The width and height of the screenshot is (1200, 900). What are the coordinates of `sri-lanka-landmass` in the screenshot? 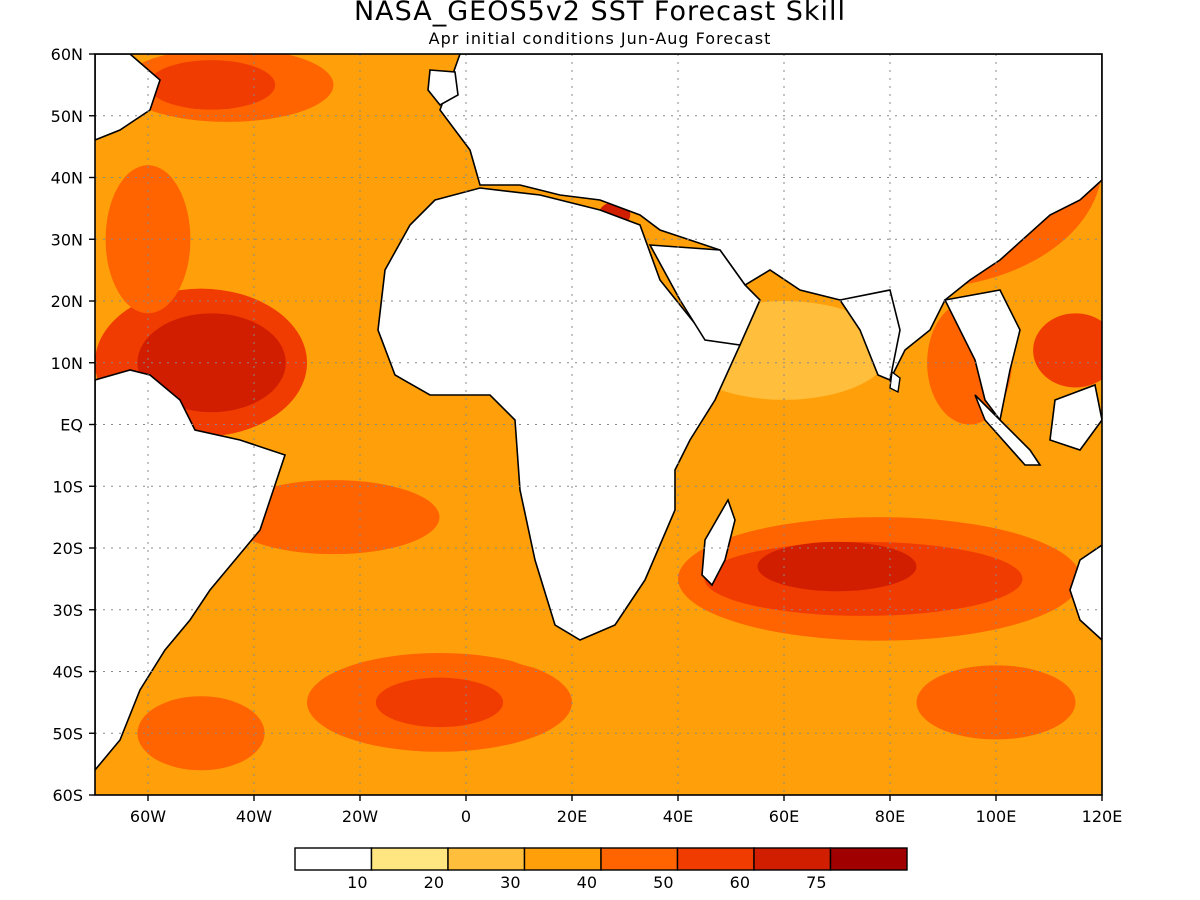 It's located at (895, 382).